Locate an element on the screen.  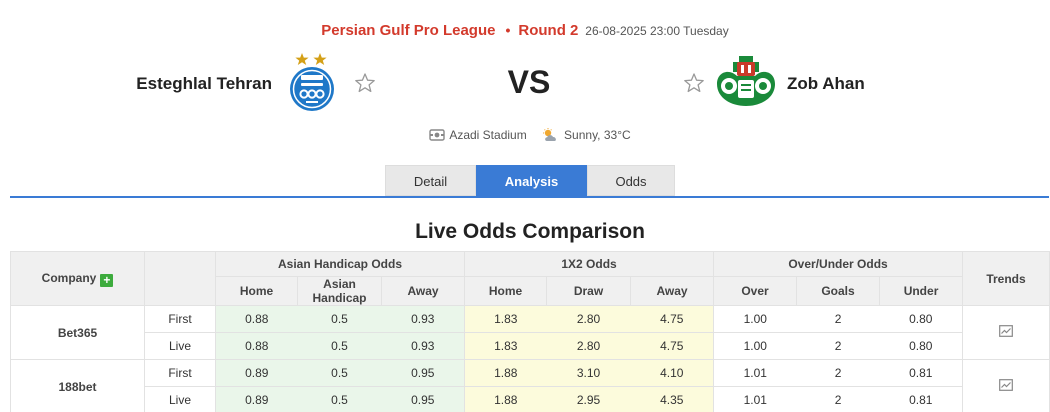
x12-draw-odds: 3.10 is located at coordinates (588, 373).